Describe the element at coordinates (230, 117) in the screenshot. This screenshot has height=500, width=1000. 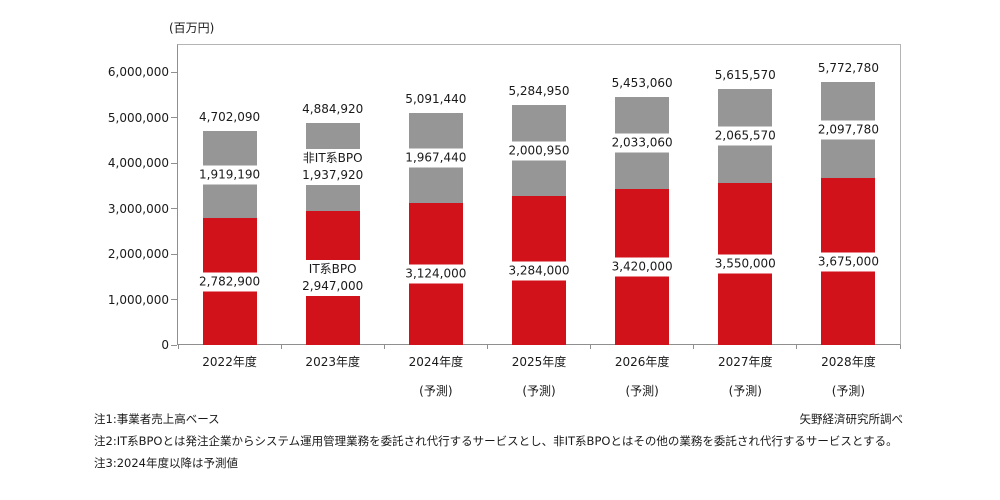
I see `bar-total-label: 4,702,090` at that location.